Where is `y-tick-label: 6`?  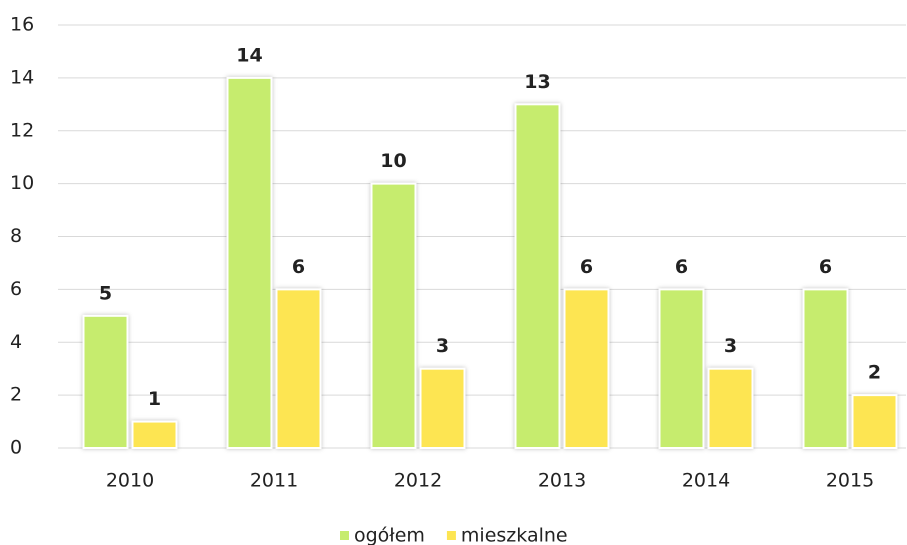 y-tick-label: 6 is located at coordinates (16, 289).